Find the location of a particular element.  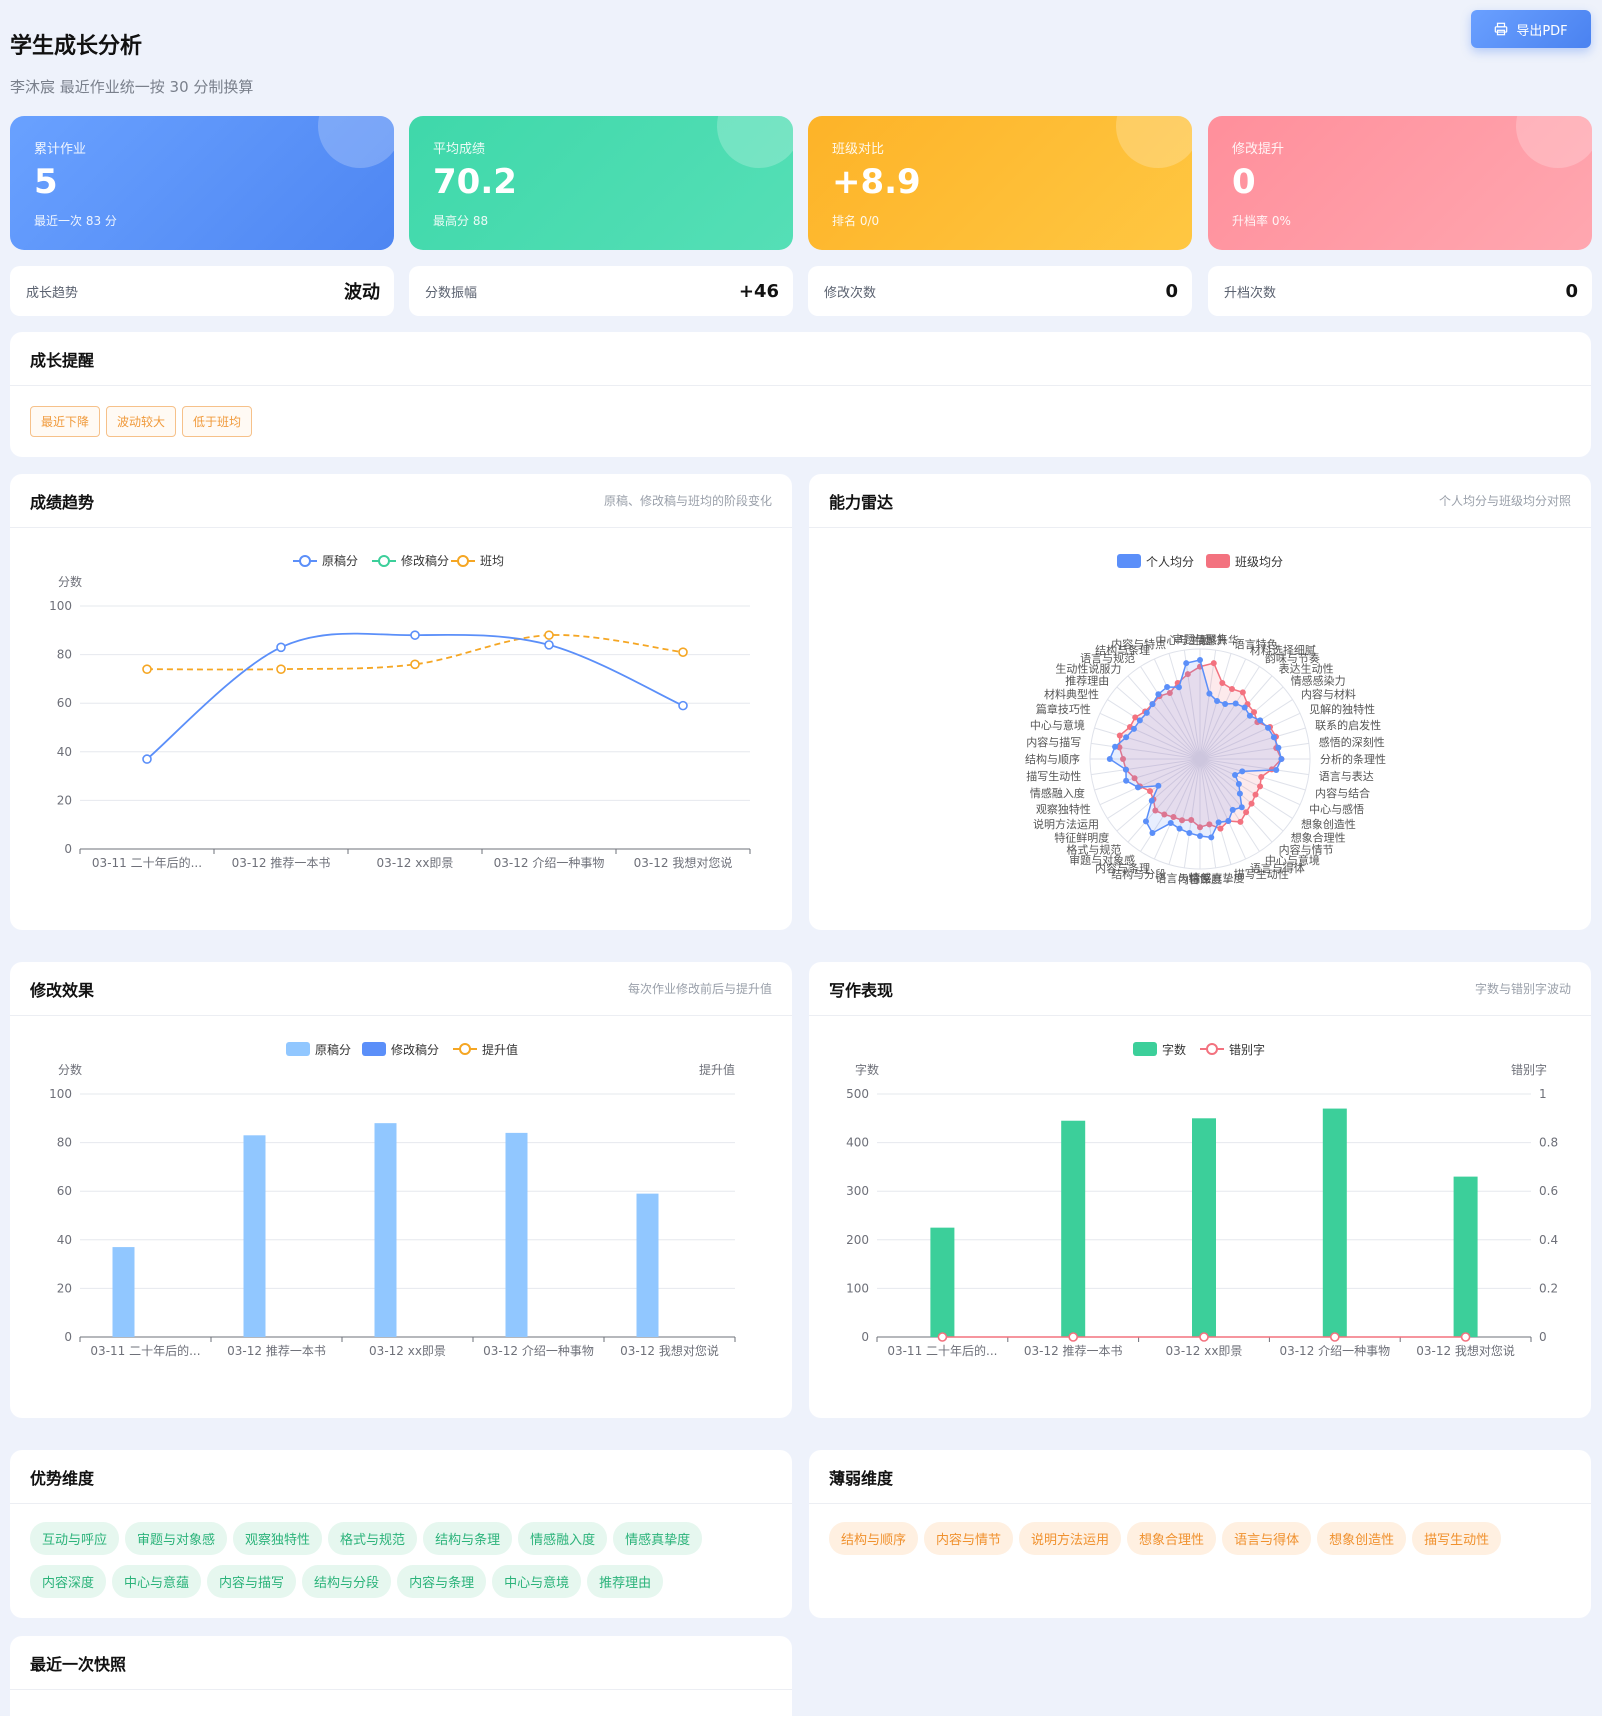

radar-indicator-label: 生动性说服力 is located at coordinates (1088, 668).